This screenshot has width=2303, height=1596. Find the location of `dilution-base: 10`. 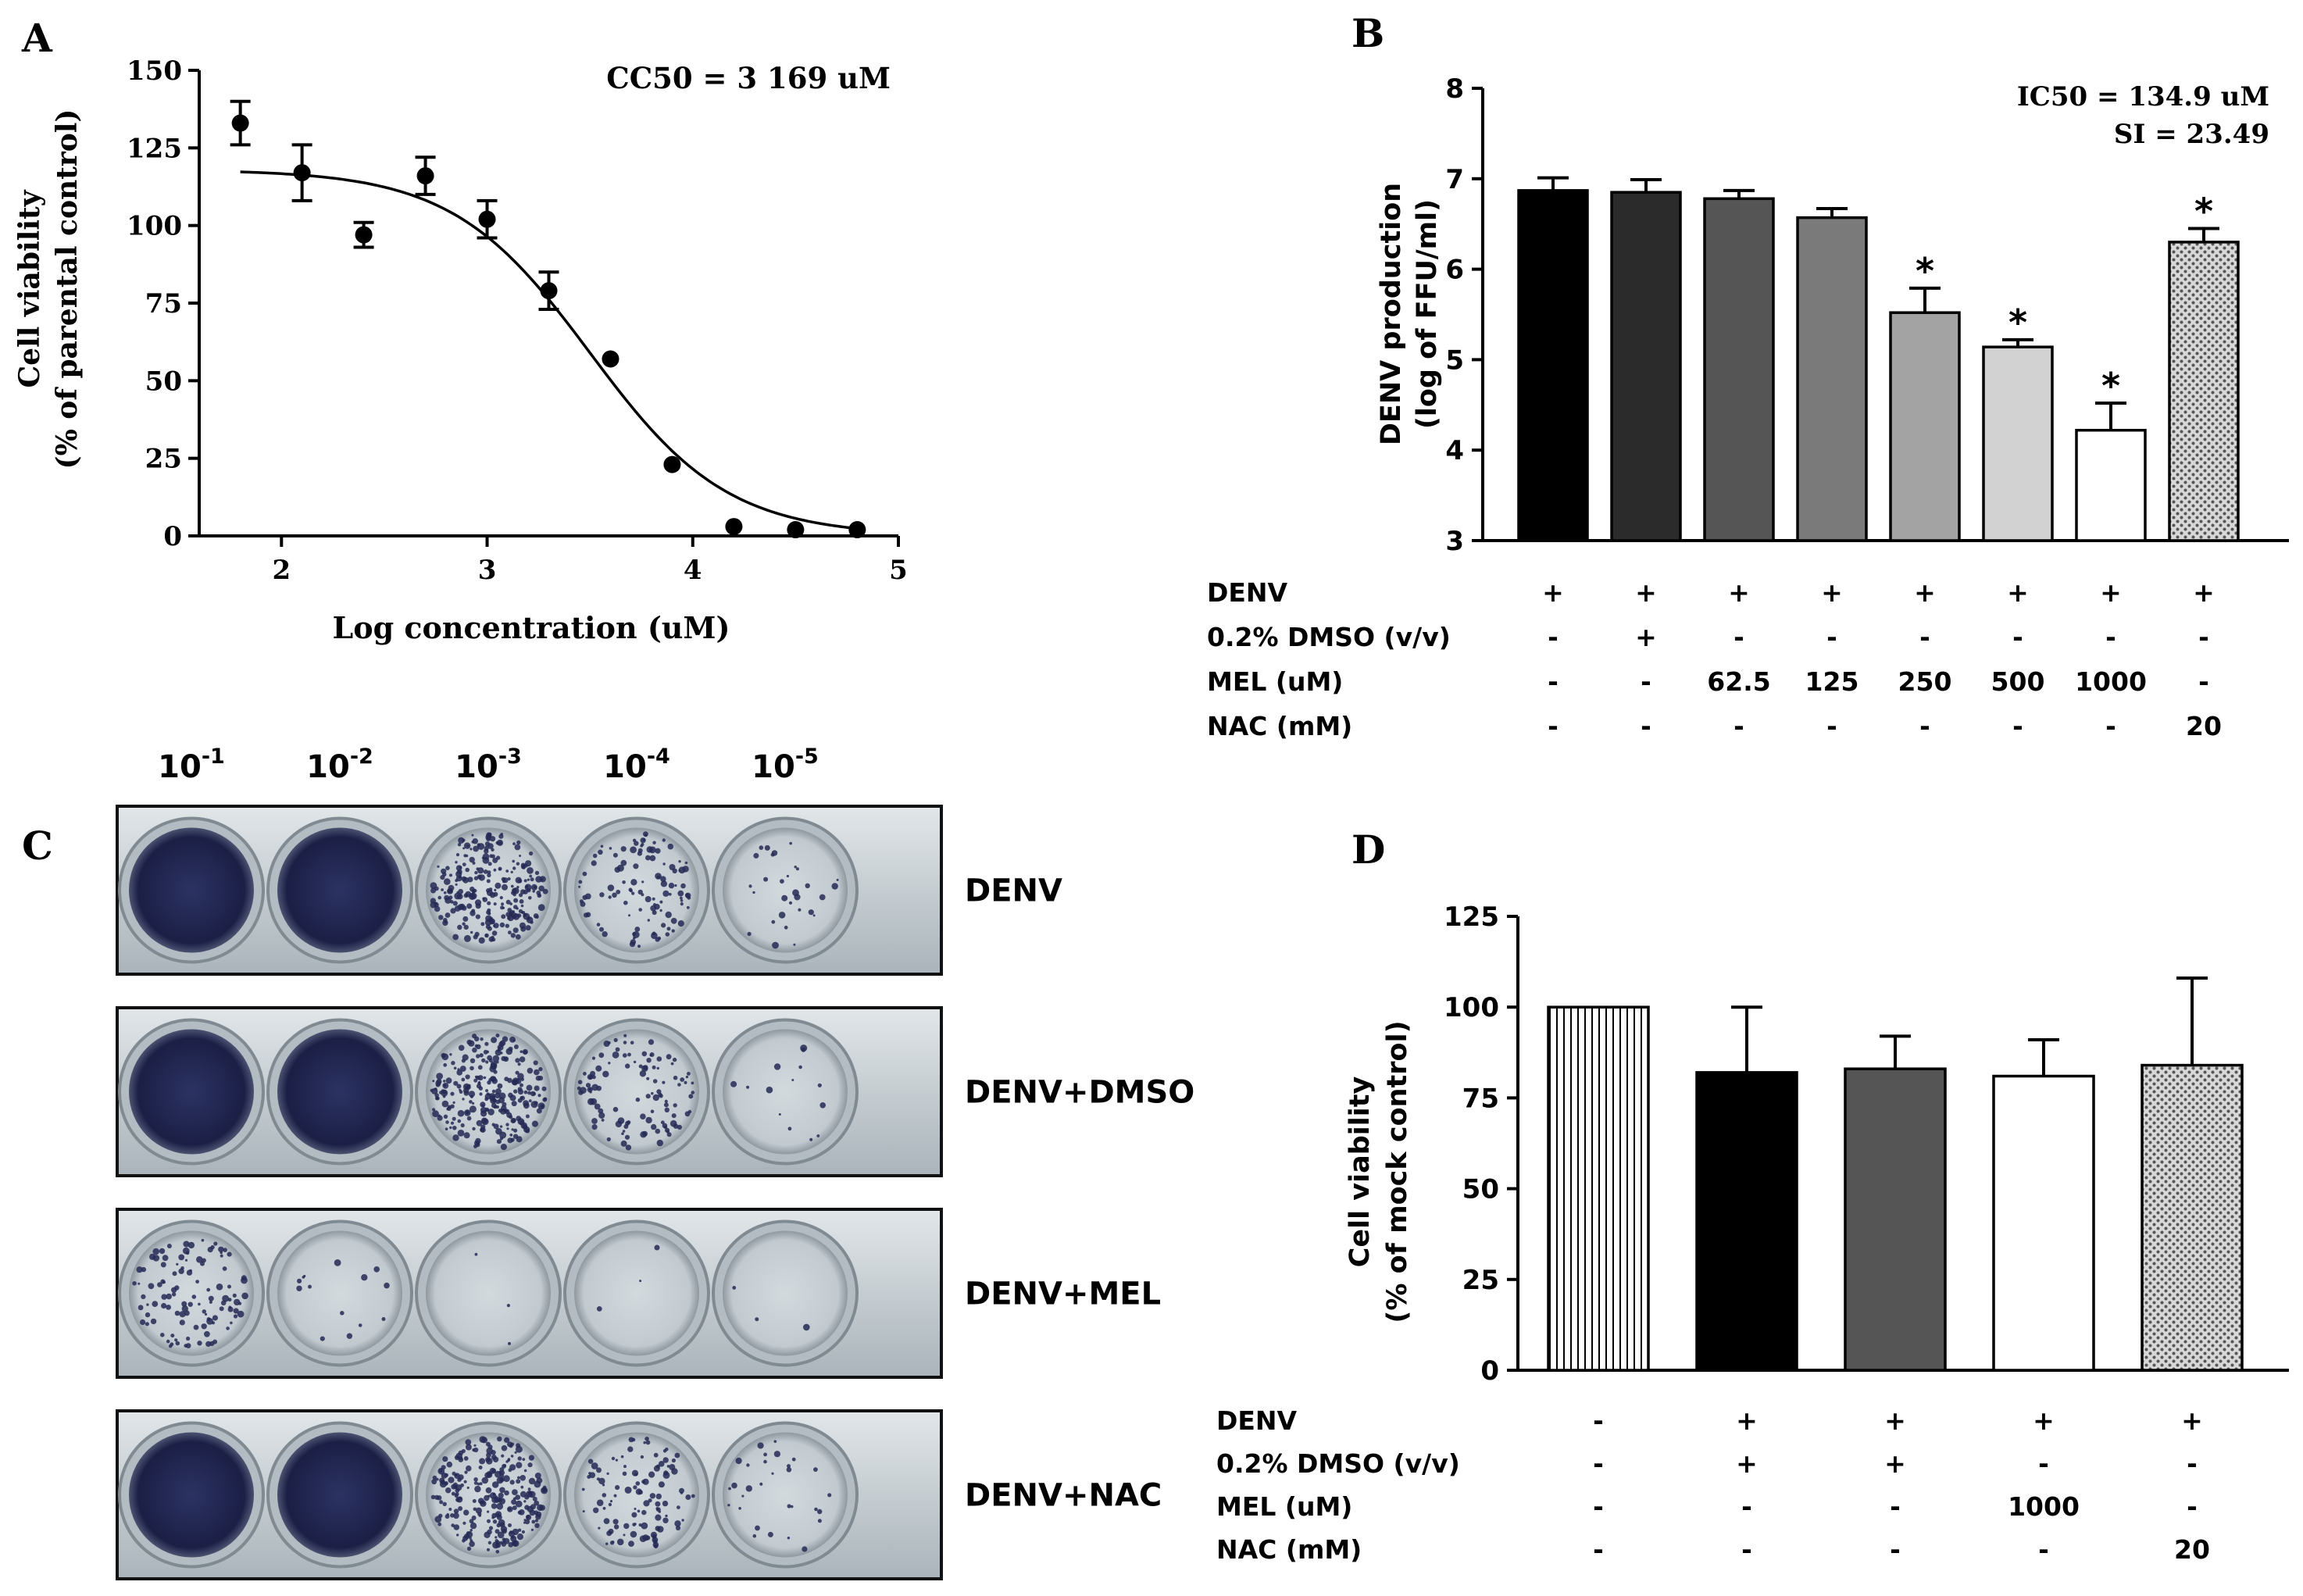

dilution-base: 10 is located at coordinates (625, 767).